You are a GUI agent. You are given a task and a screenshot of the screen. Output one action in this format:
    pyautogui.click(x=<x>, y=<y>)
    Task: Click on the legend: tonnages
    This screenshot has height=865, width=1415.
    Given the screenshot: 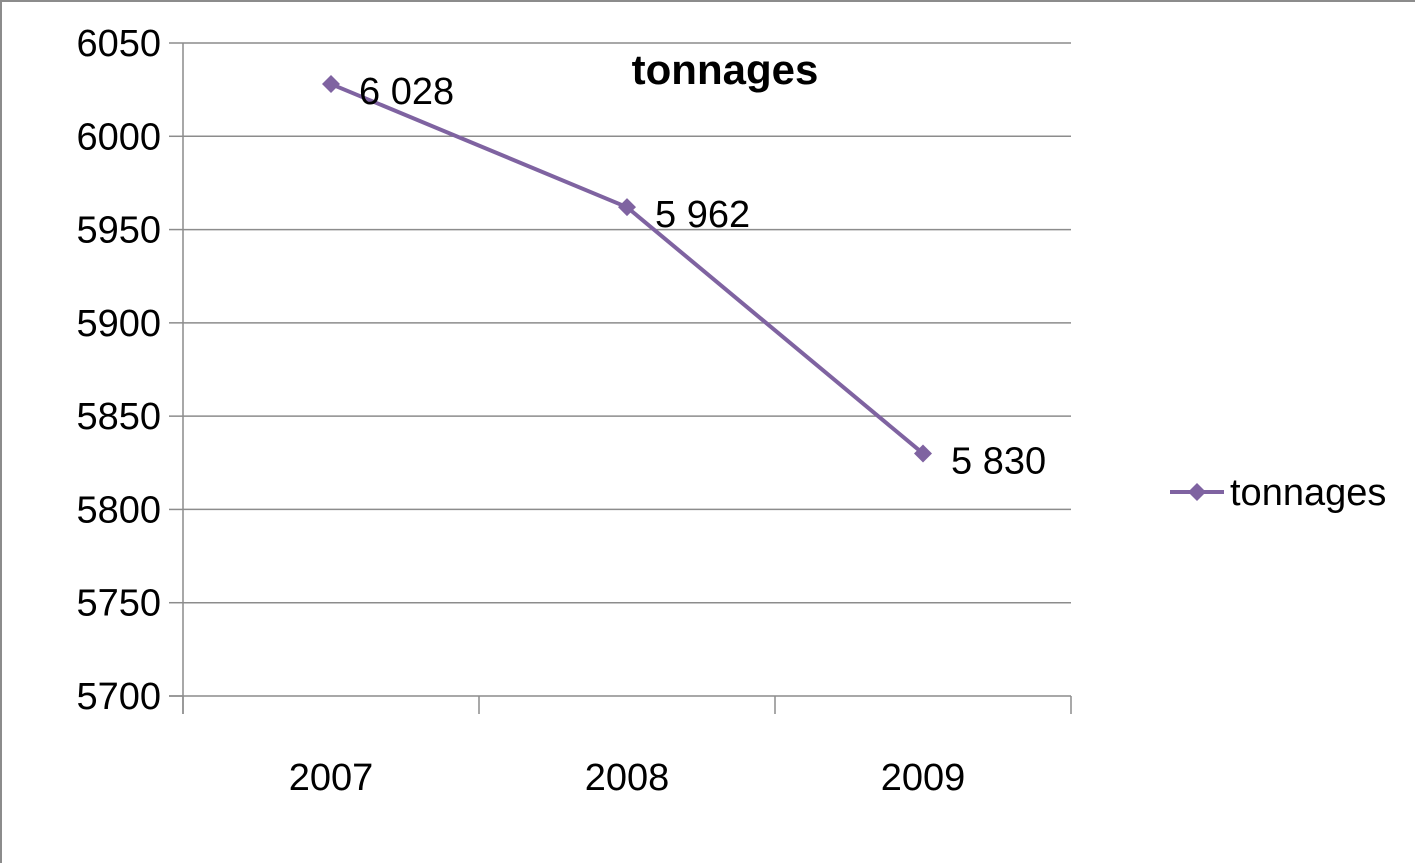 What is the action you would take?
    pyautogui.click(x=1278, y=493)
    